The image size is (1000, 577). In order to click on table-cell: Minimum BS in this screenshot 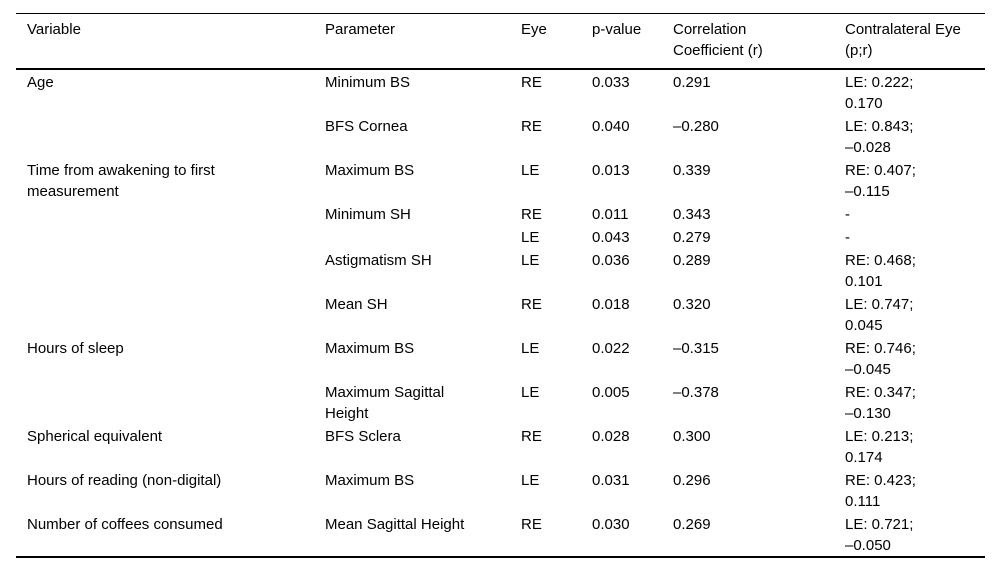, I will do `click(368, 82)`.